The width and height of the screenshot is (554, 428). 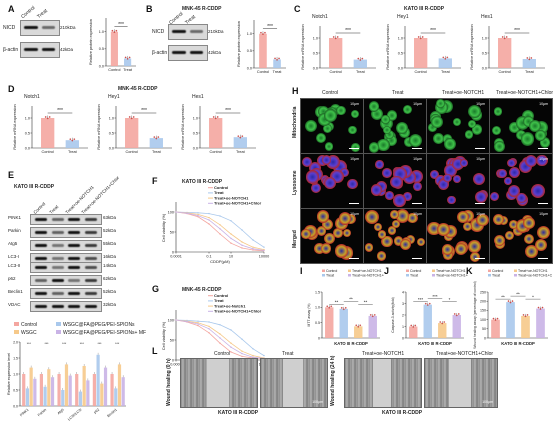 I want to click on legend-label-2: Treat+oe-Notch1, so click(x=230, y=305).